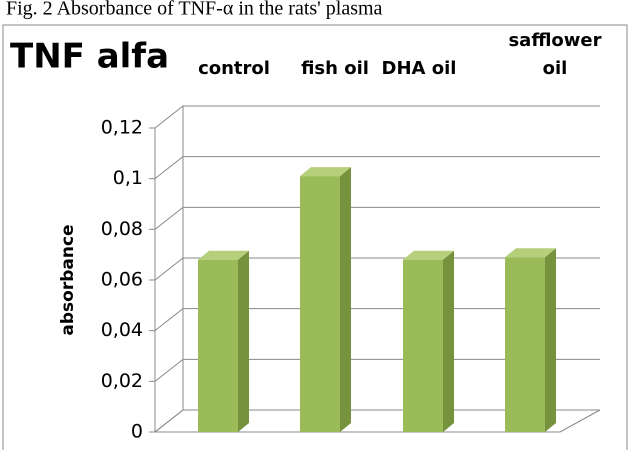 The width and height of the screenshot is (630, 450). Describe the element at coordinates (122, 229) in the screenshot. I see `y-tick-label: 0,08` at that location.